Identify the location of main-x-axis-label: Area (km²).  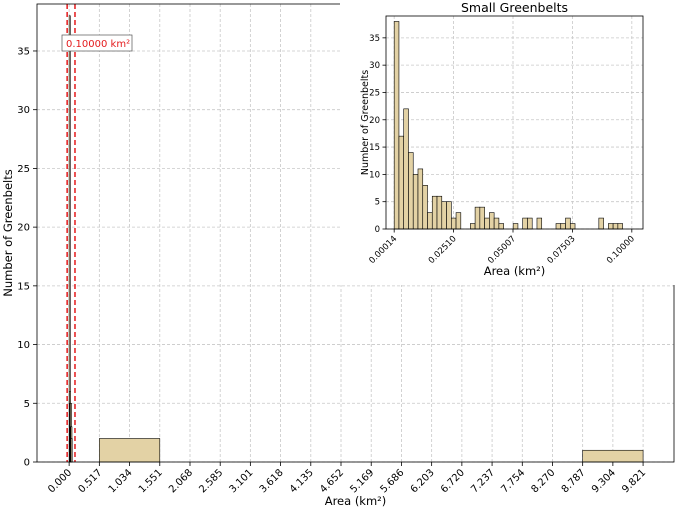
(356, 501).